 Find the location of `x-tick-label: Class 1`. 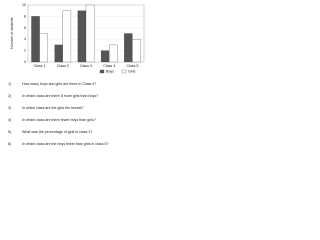

x-tick-label: Class 1 is located at coordinates (40, 66).